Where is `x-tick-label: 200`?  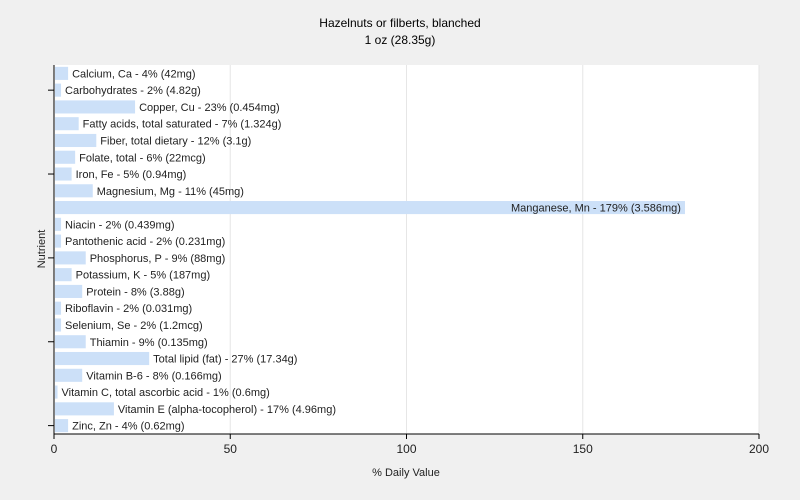 x-tick-label: 200 is located at coordinates (759, 449).